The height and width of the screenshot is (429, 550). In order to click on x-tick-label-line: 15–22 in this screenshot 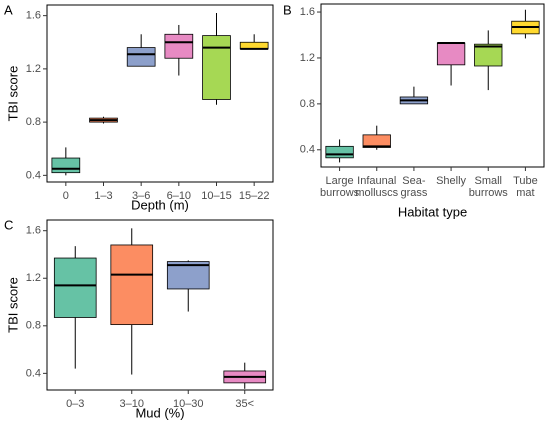, I will do `click(254, 196)`.